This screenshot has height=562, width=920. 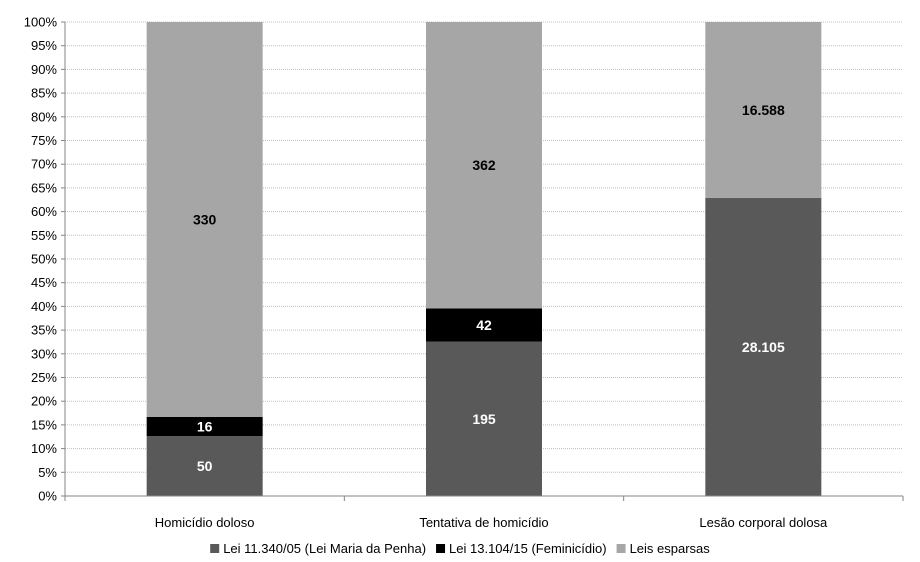 What do you see at coordinates (44, 187) in the screenshot?
I see `y-tick-label: 65%` at bounding box center [44, 187].